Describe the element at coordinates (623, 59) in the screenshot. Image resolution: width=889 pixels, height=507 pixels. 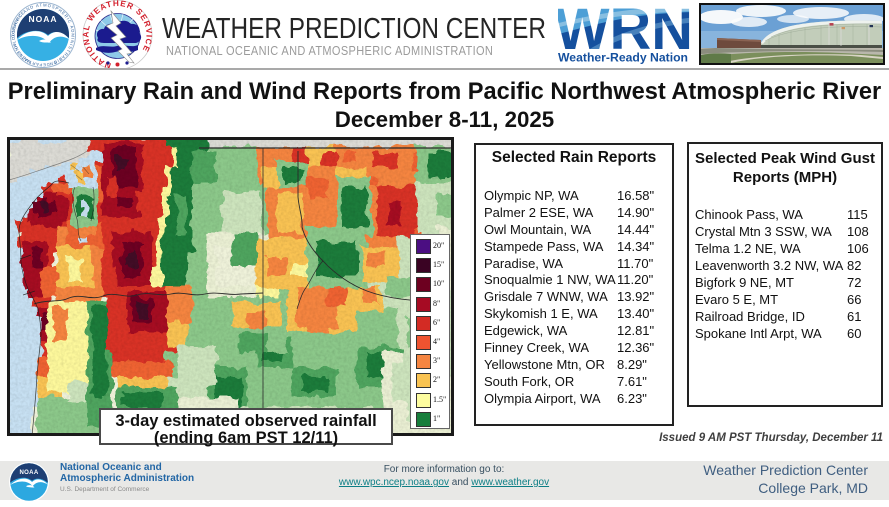
I see `svg-text: Weather-Ready Nation` at that location.